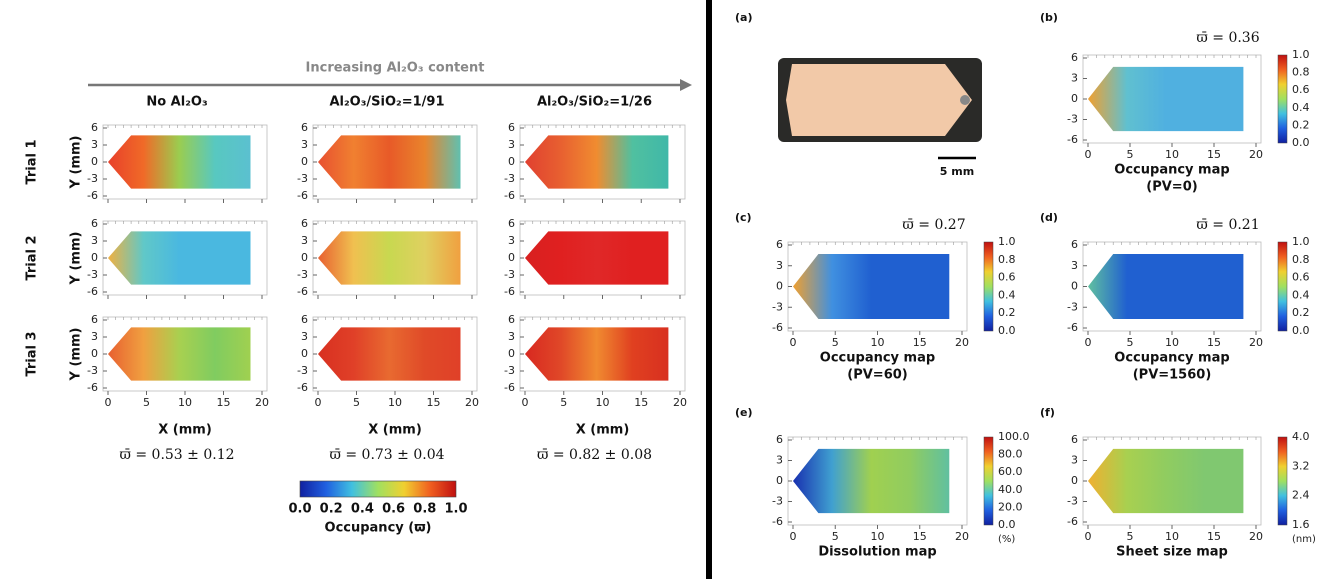 The height and width of the screenshot is (579, 1317). Describe the element at coordinates (743, 217) in the screenshot. I see `panel-label: (c)` at that location.